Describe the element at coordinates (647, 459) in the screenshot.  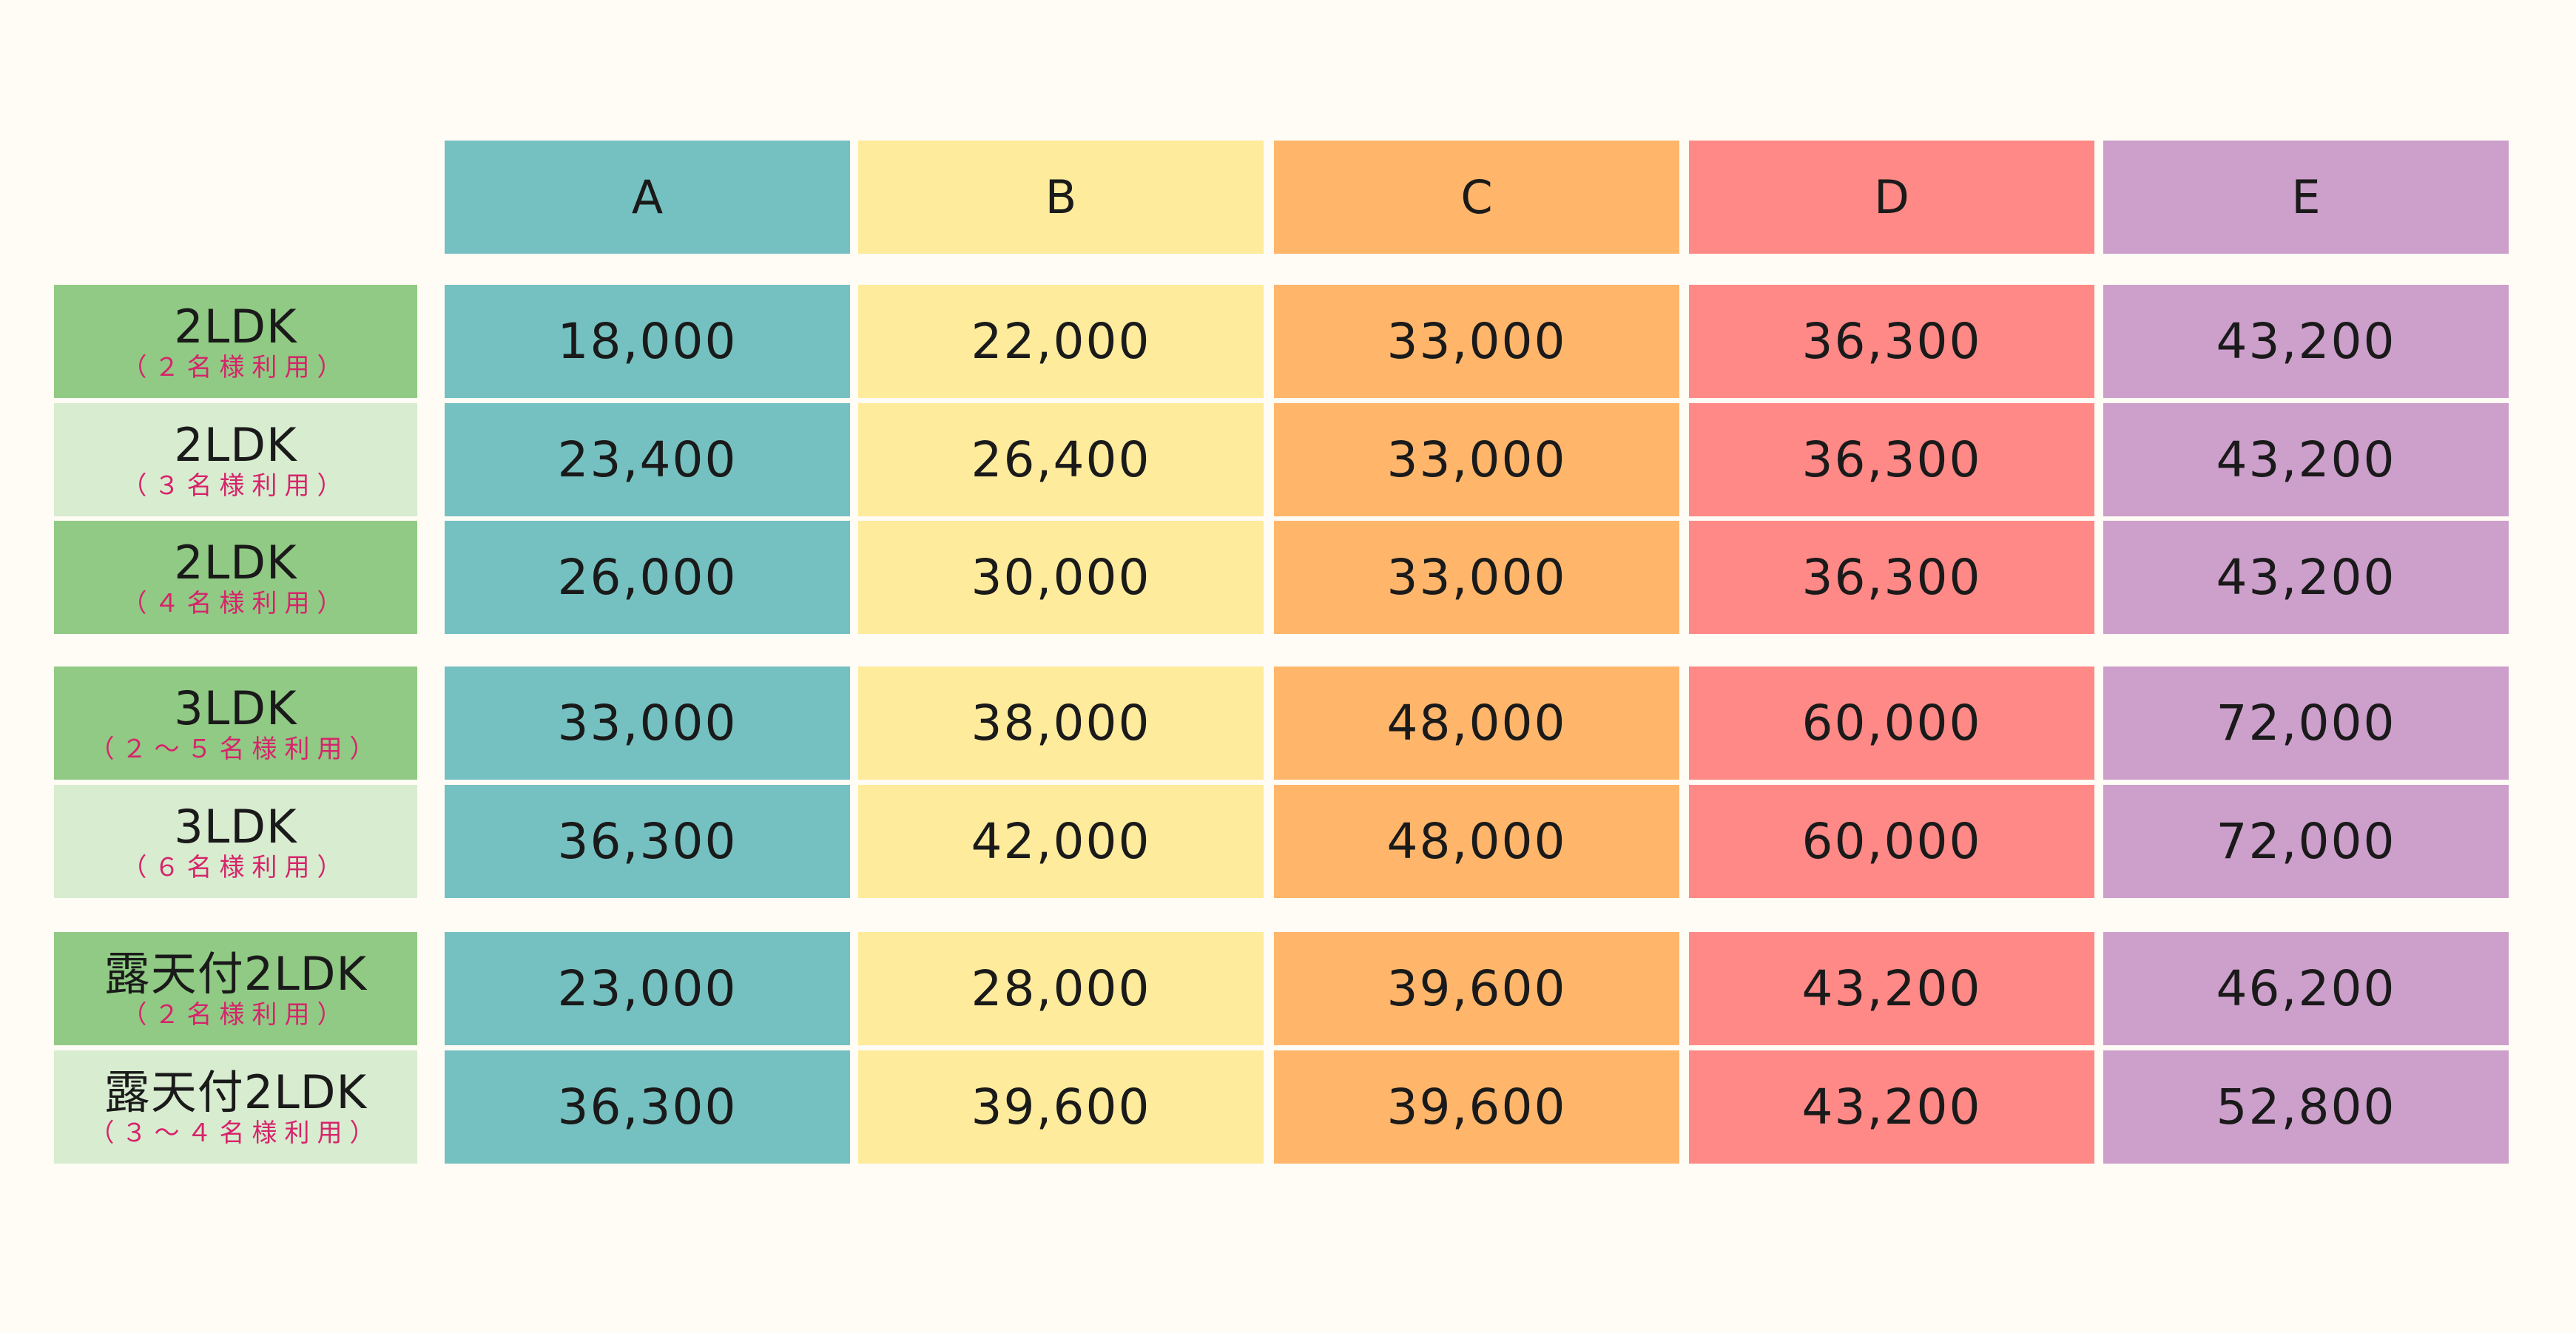
I see `price-cell: 23,400` at that location.